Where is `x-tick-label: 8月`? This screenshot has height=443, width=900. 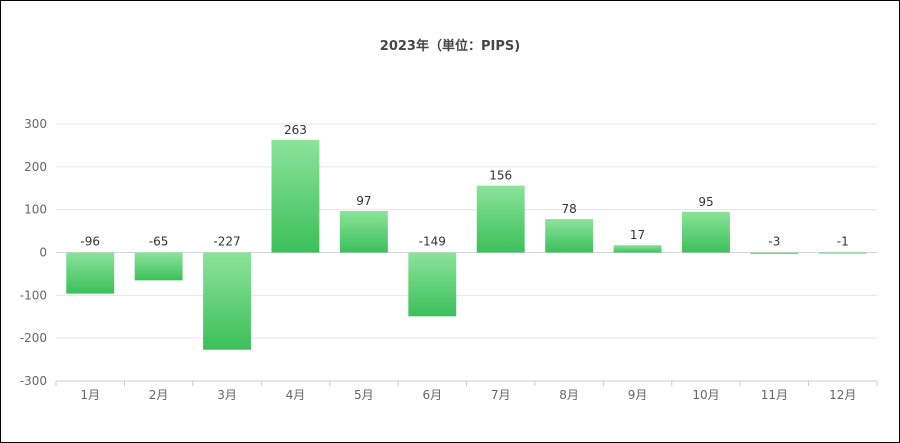
x-tick-label: 8月 is located at coordinates (569, 395).